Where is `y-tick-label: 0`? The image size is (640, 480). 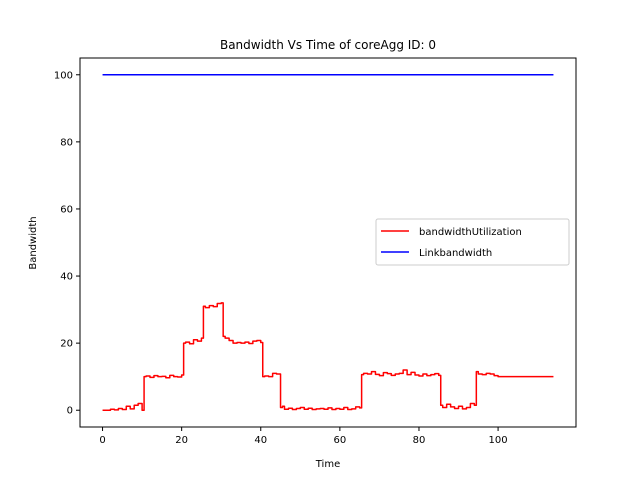 y-tick-label: 0 is located at coordinates (70, 411).